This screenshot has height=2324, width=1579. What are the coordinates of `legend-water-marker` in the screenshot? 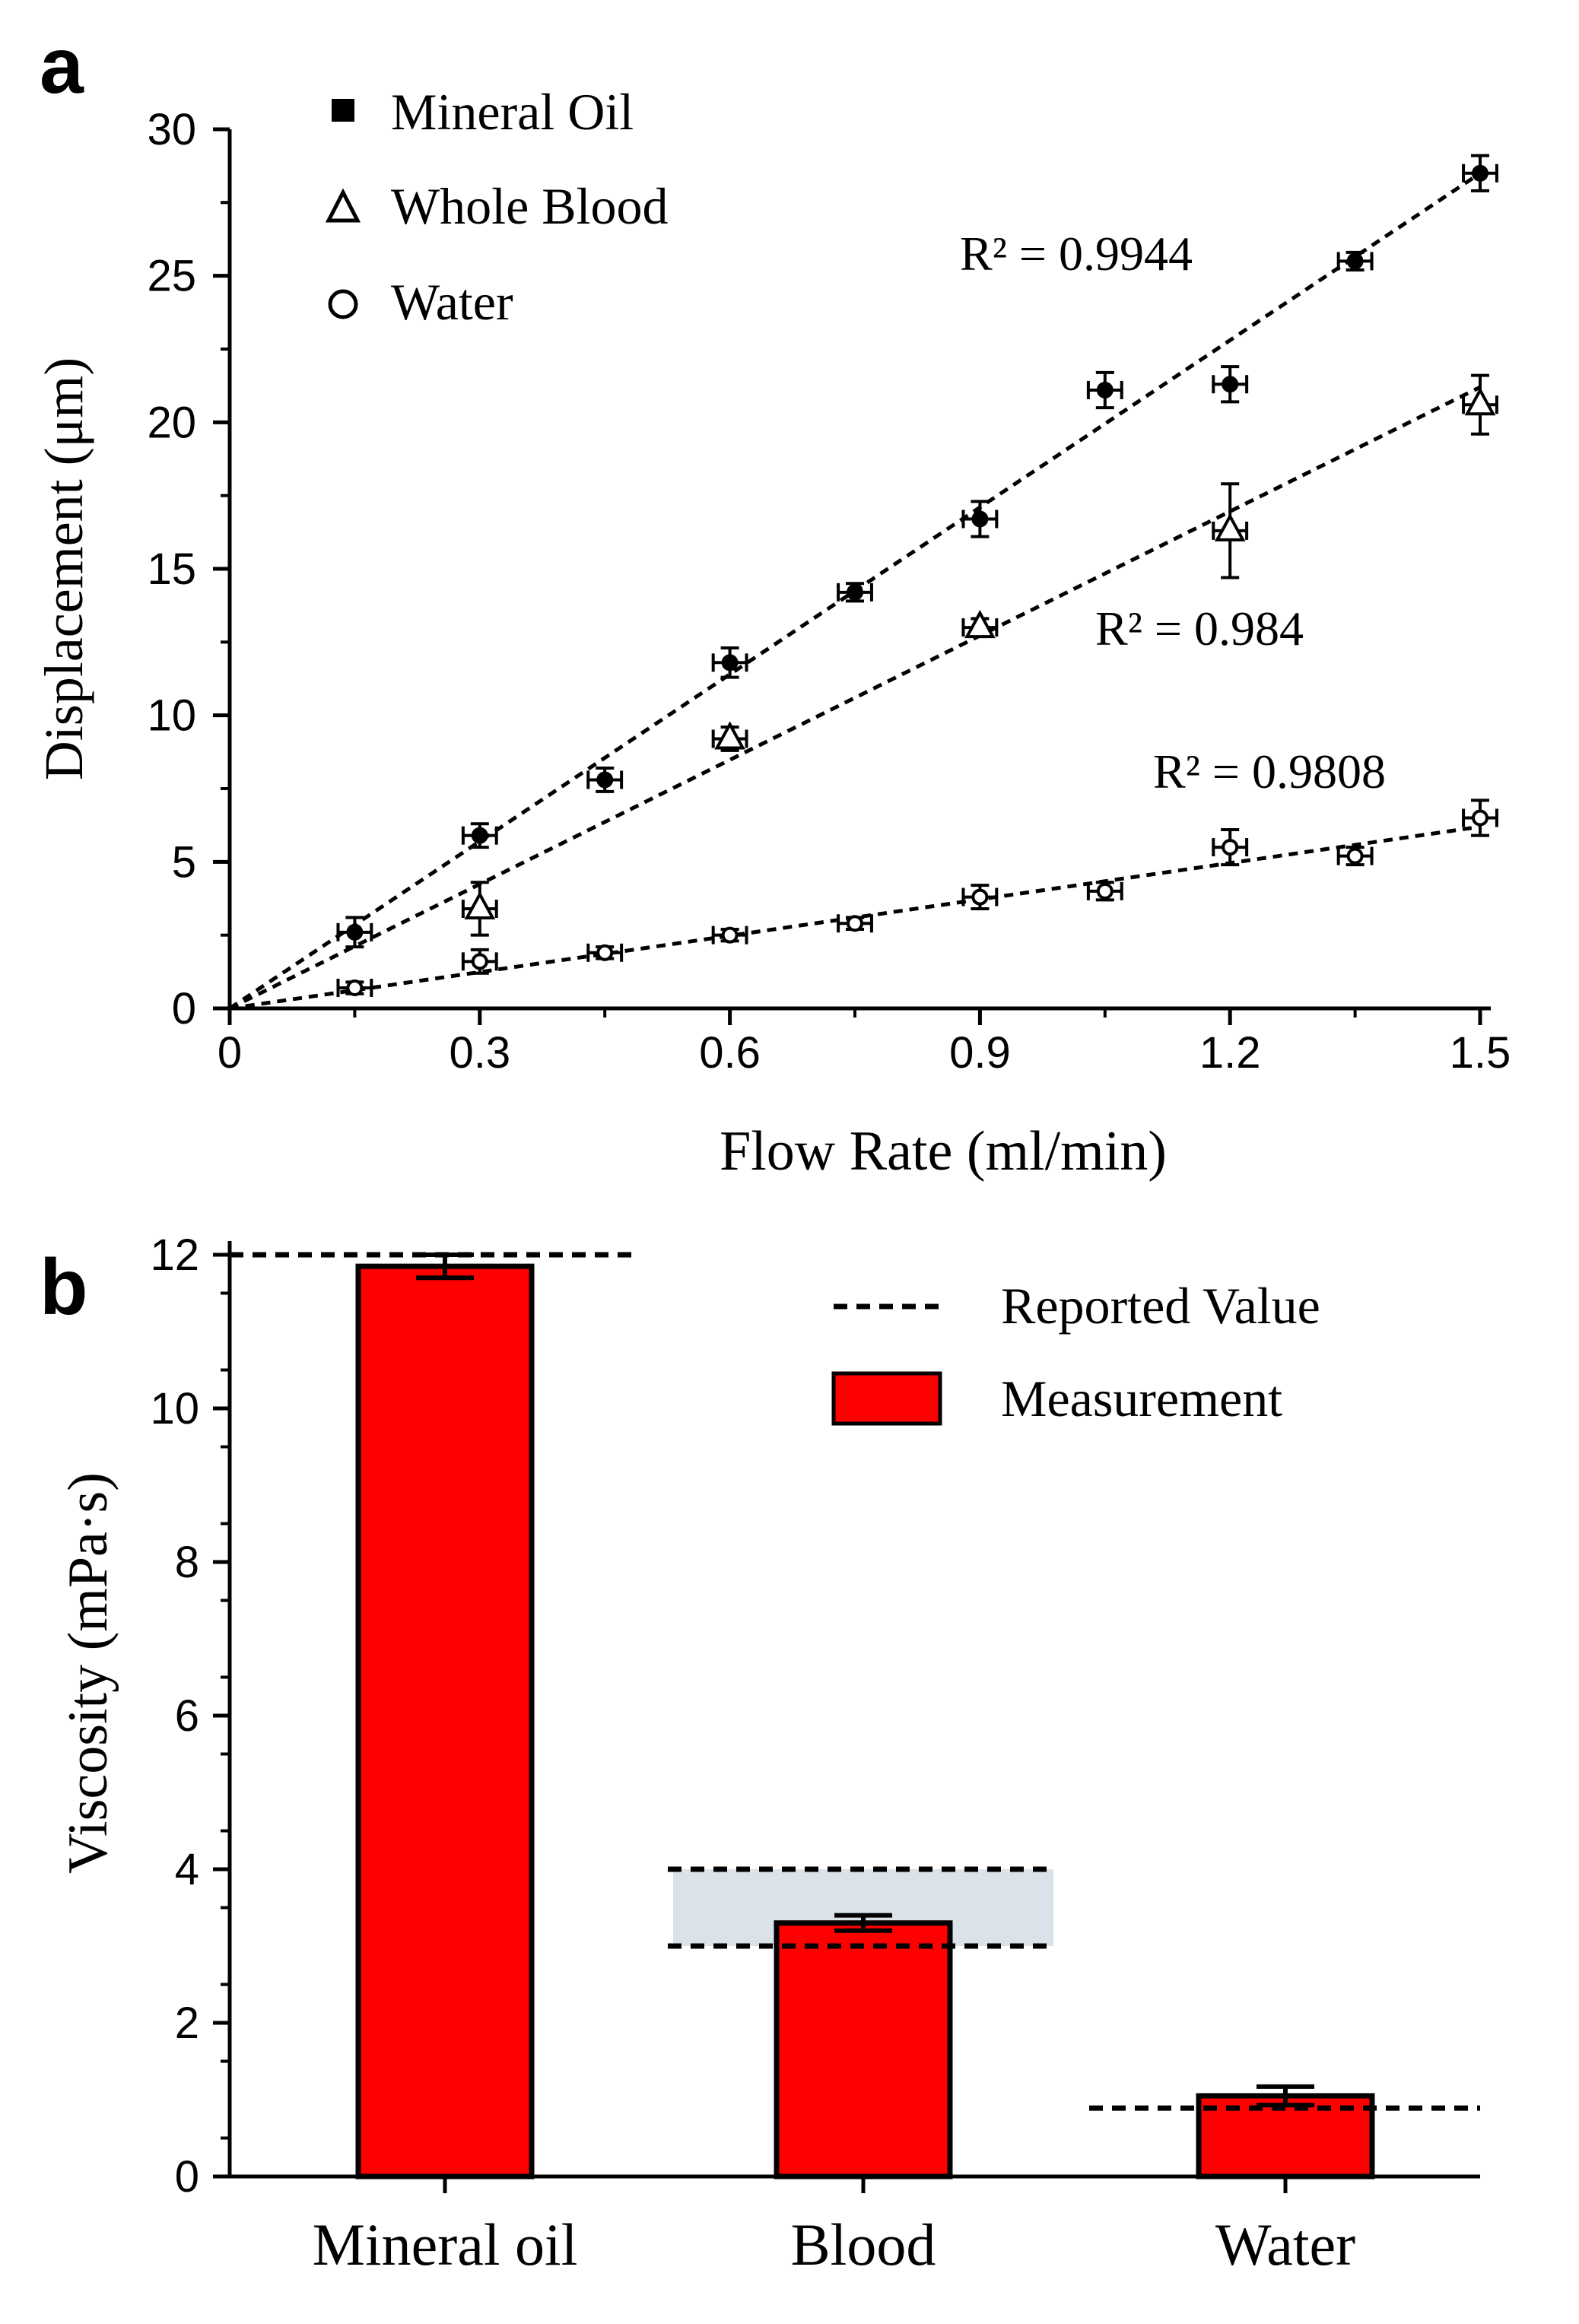 It's located at (343, 304).